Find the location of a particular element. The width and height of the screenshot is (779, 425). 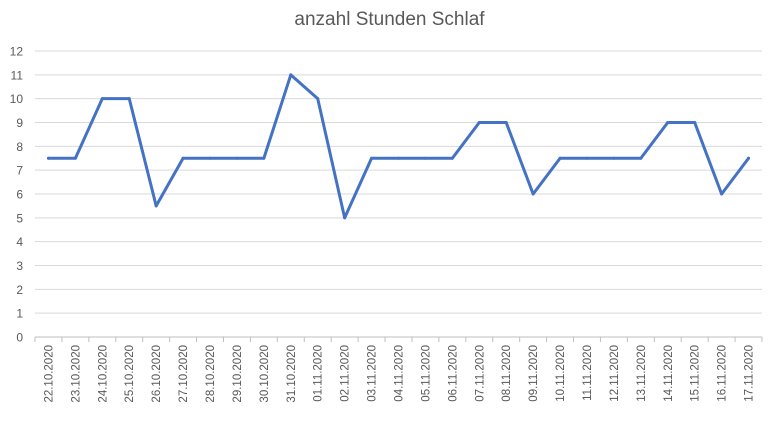

y-tick-label: 9 is located at coordinates (19, 123).